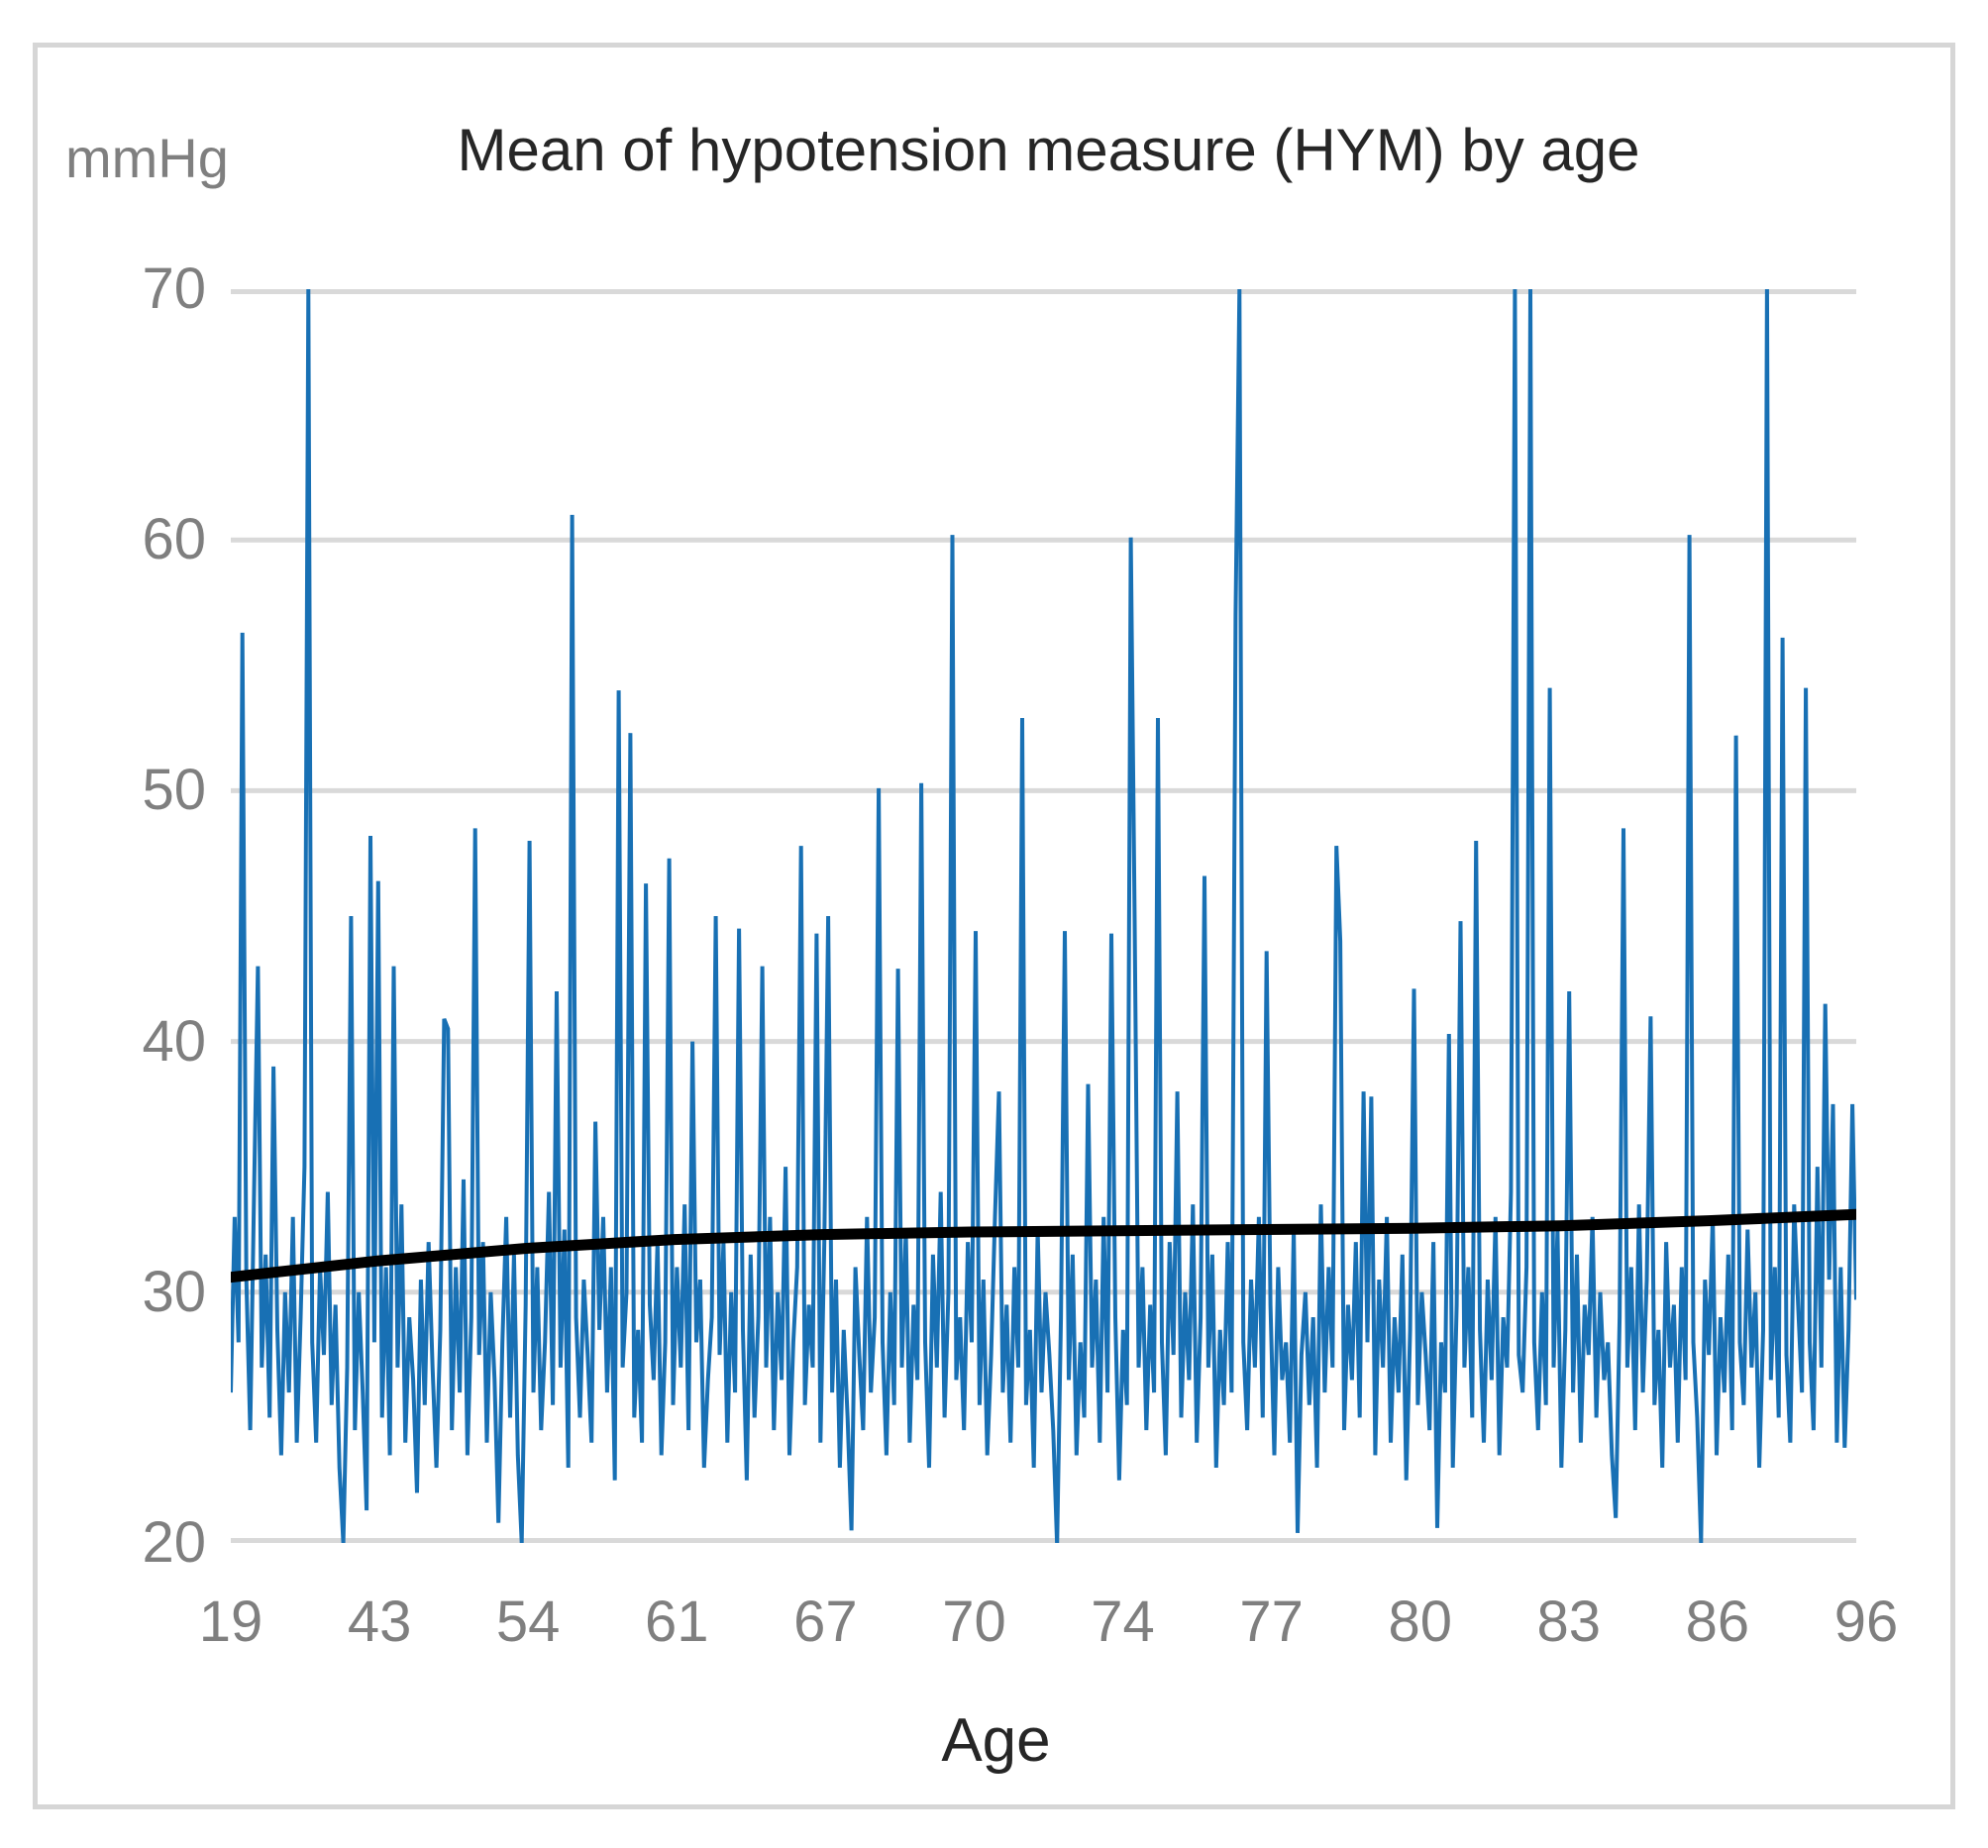  Describe the element at coordinates (677, 1622) in the screenshot. I see `x-tick-label: 61` at that location.